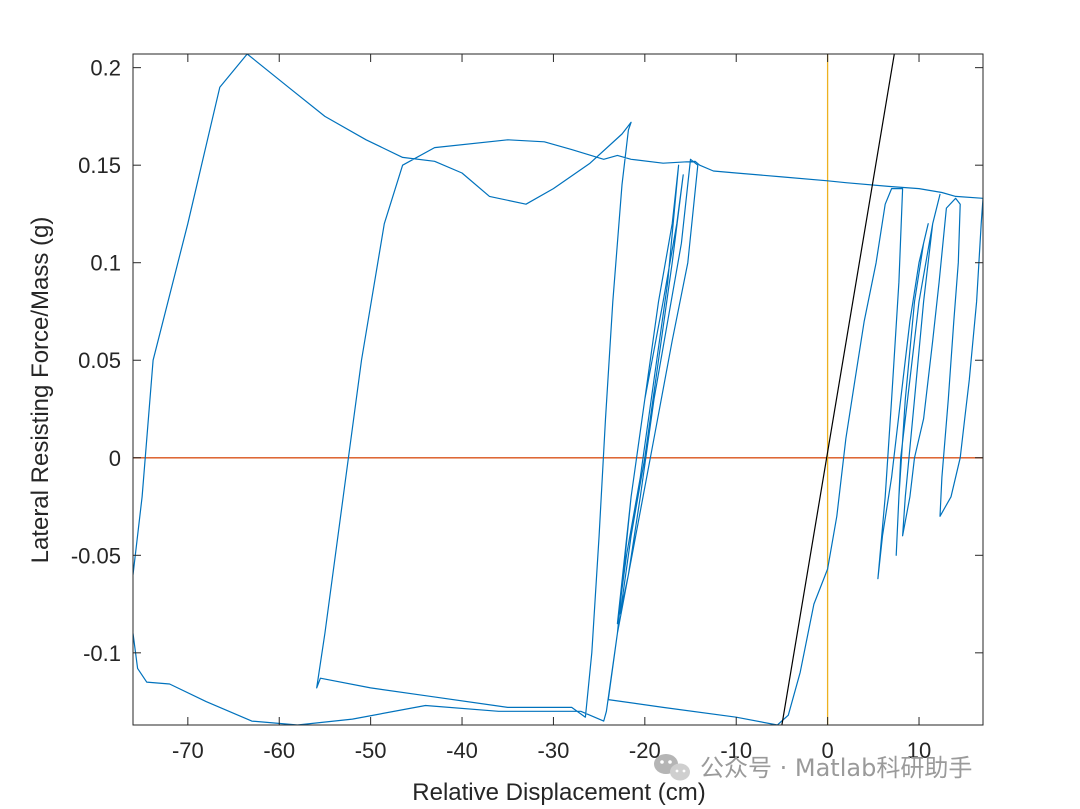 This screenshot has height=809, width=1080. Describe the element at coordinates (645, 750) in the screenshot. I see `x-tick-label: -20` at that location.